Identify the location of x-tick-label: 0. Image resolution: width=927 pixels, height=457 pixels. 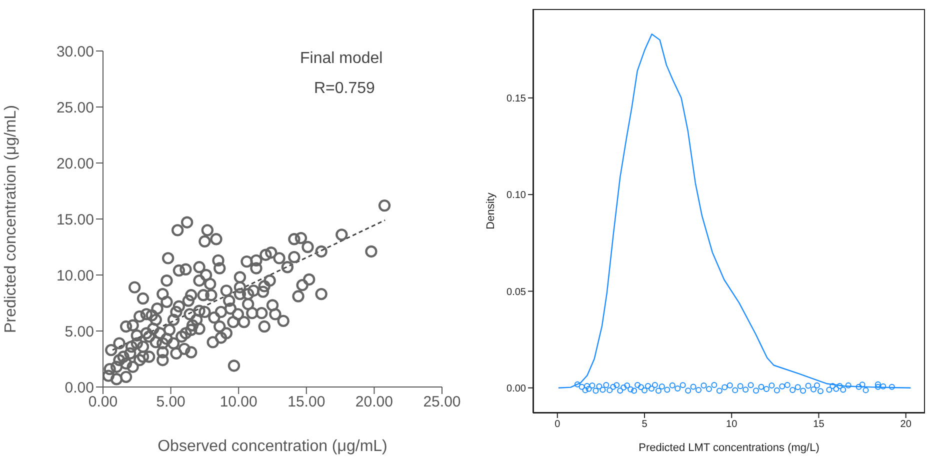
(557, 424).